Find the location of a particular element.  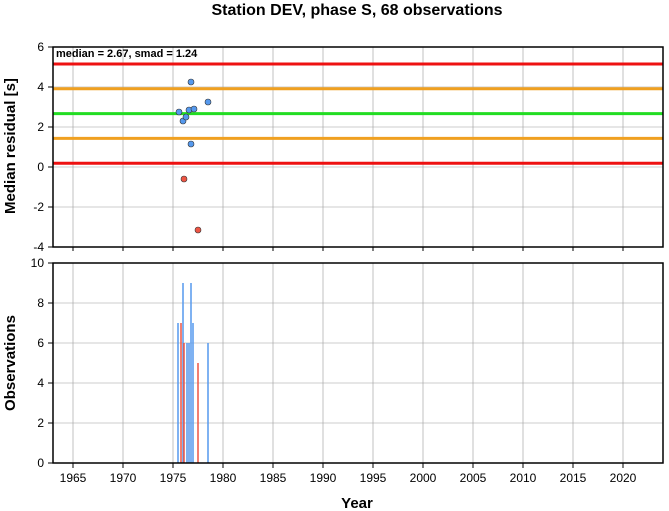

observations-y-label: Observations is located at coordinates (10, 363).